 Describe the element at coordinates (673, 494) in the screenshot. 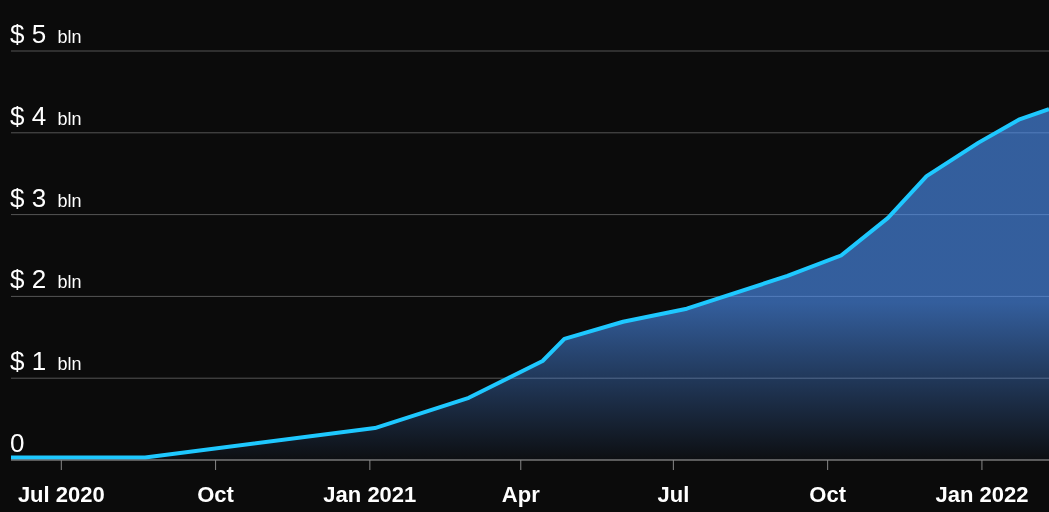

I see `x-tick-label: Jul` at that location.